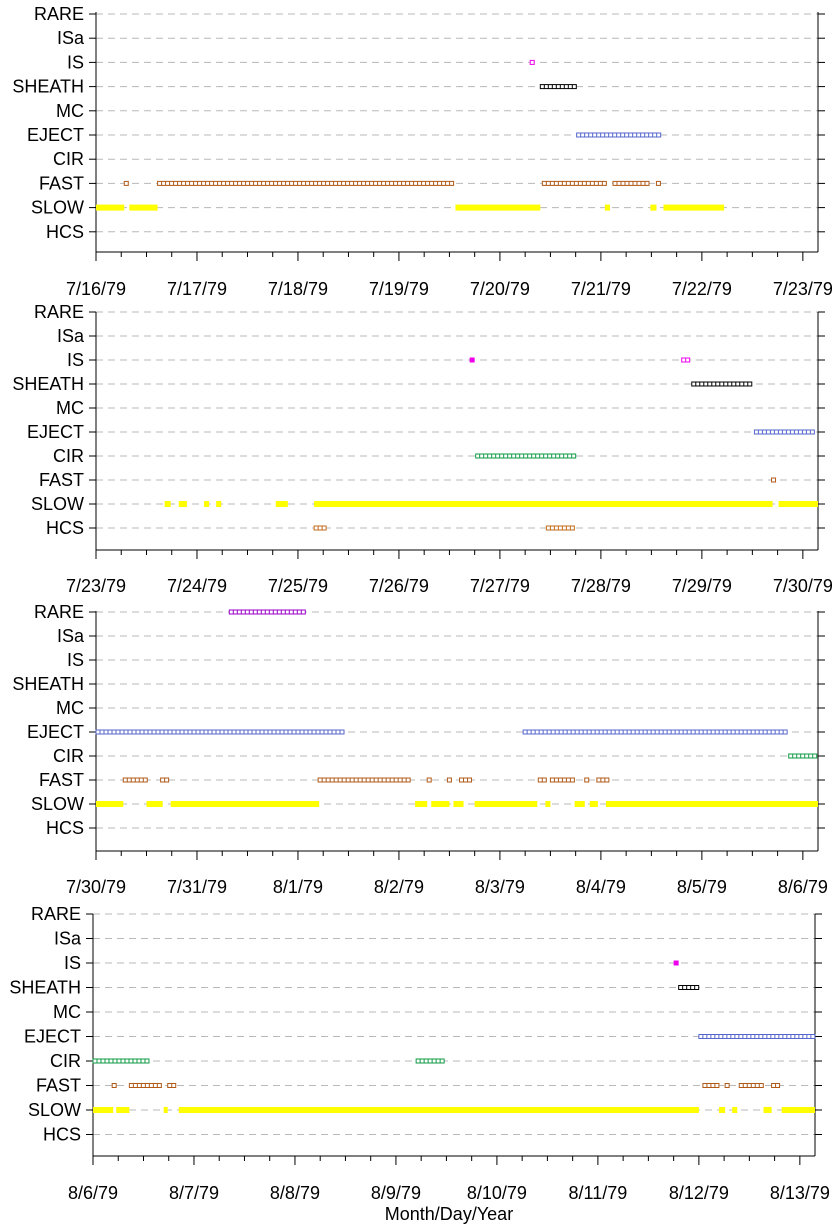  What do you see at coordinates (96, 586) in the screenshot?
I see `x-tick-label: 7/23/79` at bounding box center [96, 586].